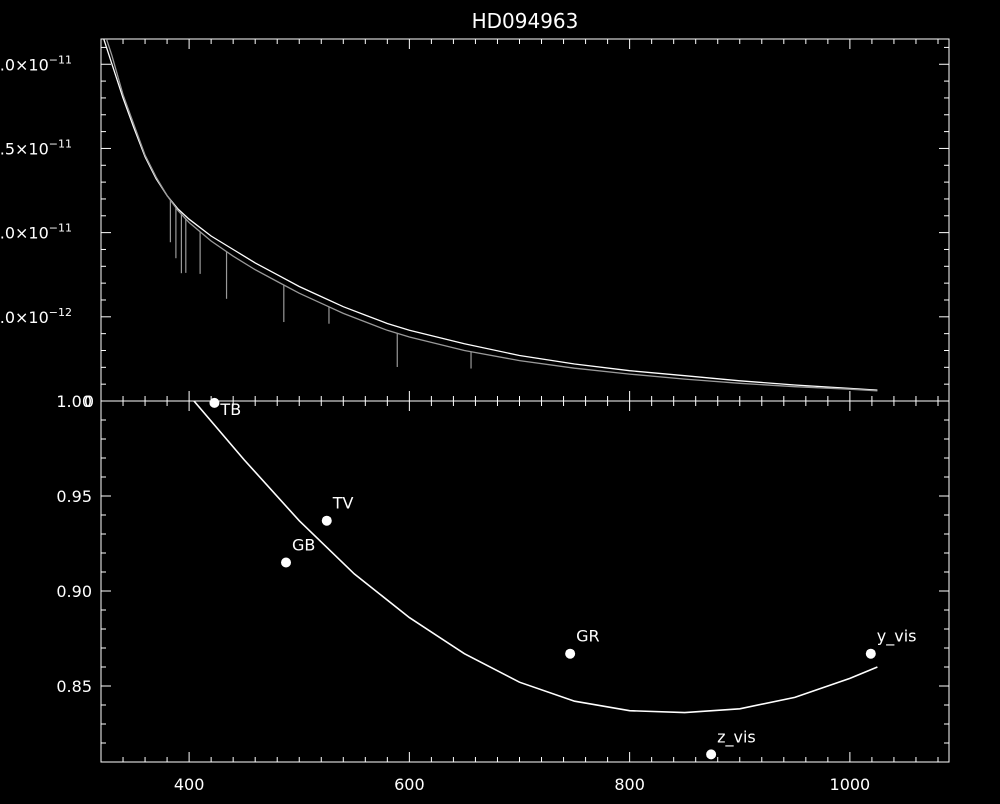 Image resolution: width=1000 pixels, height=804 pixels. I want to click on ratio-y-tick-label: 1.00, so click(74, 401).